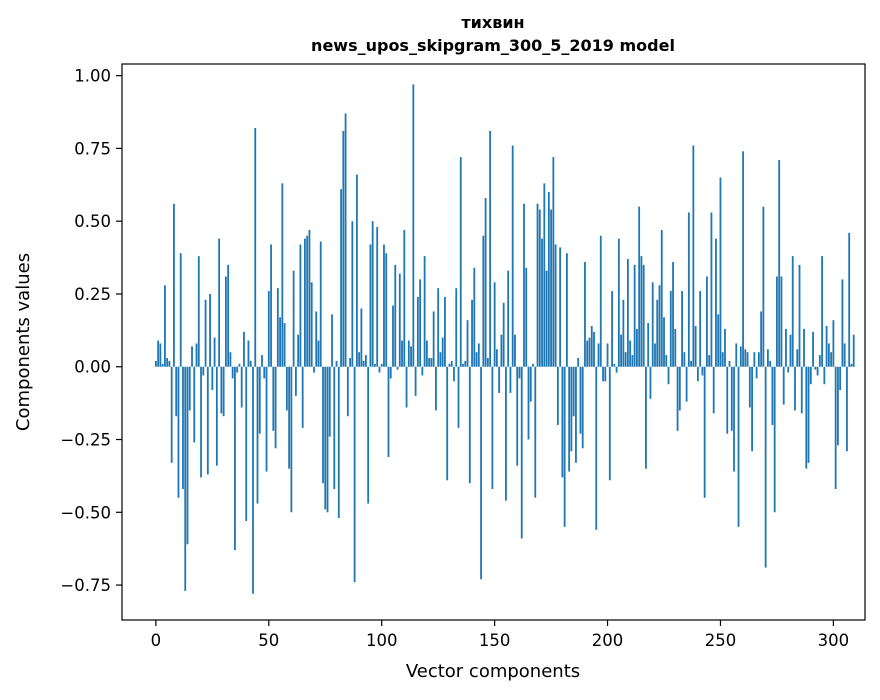 This screenshot has height=700, width=880. I want to click on y-tick-label: 0.00, so click(92, 367).